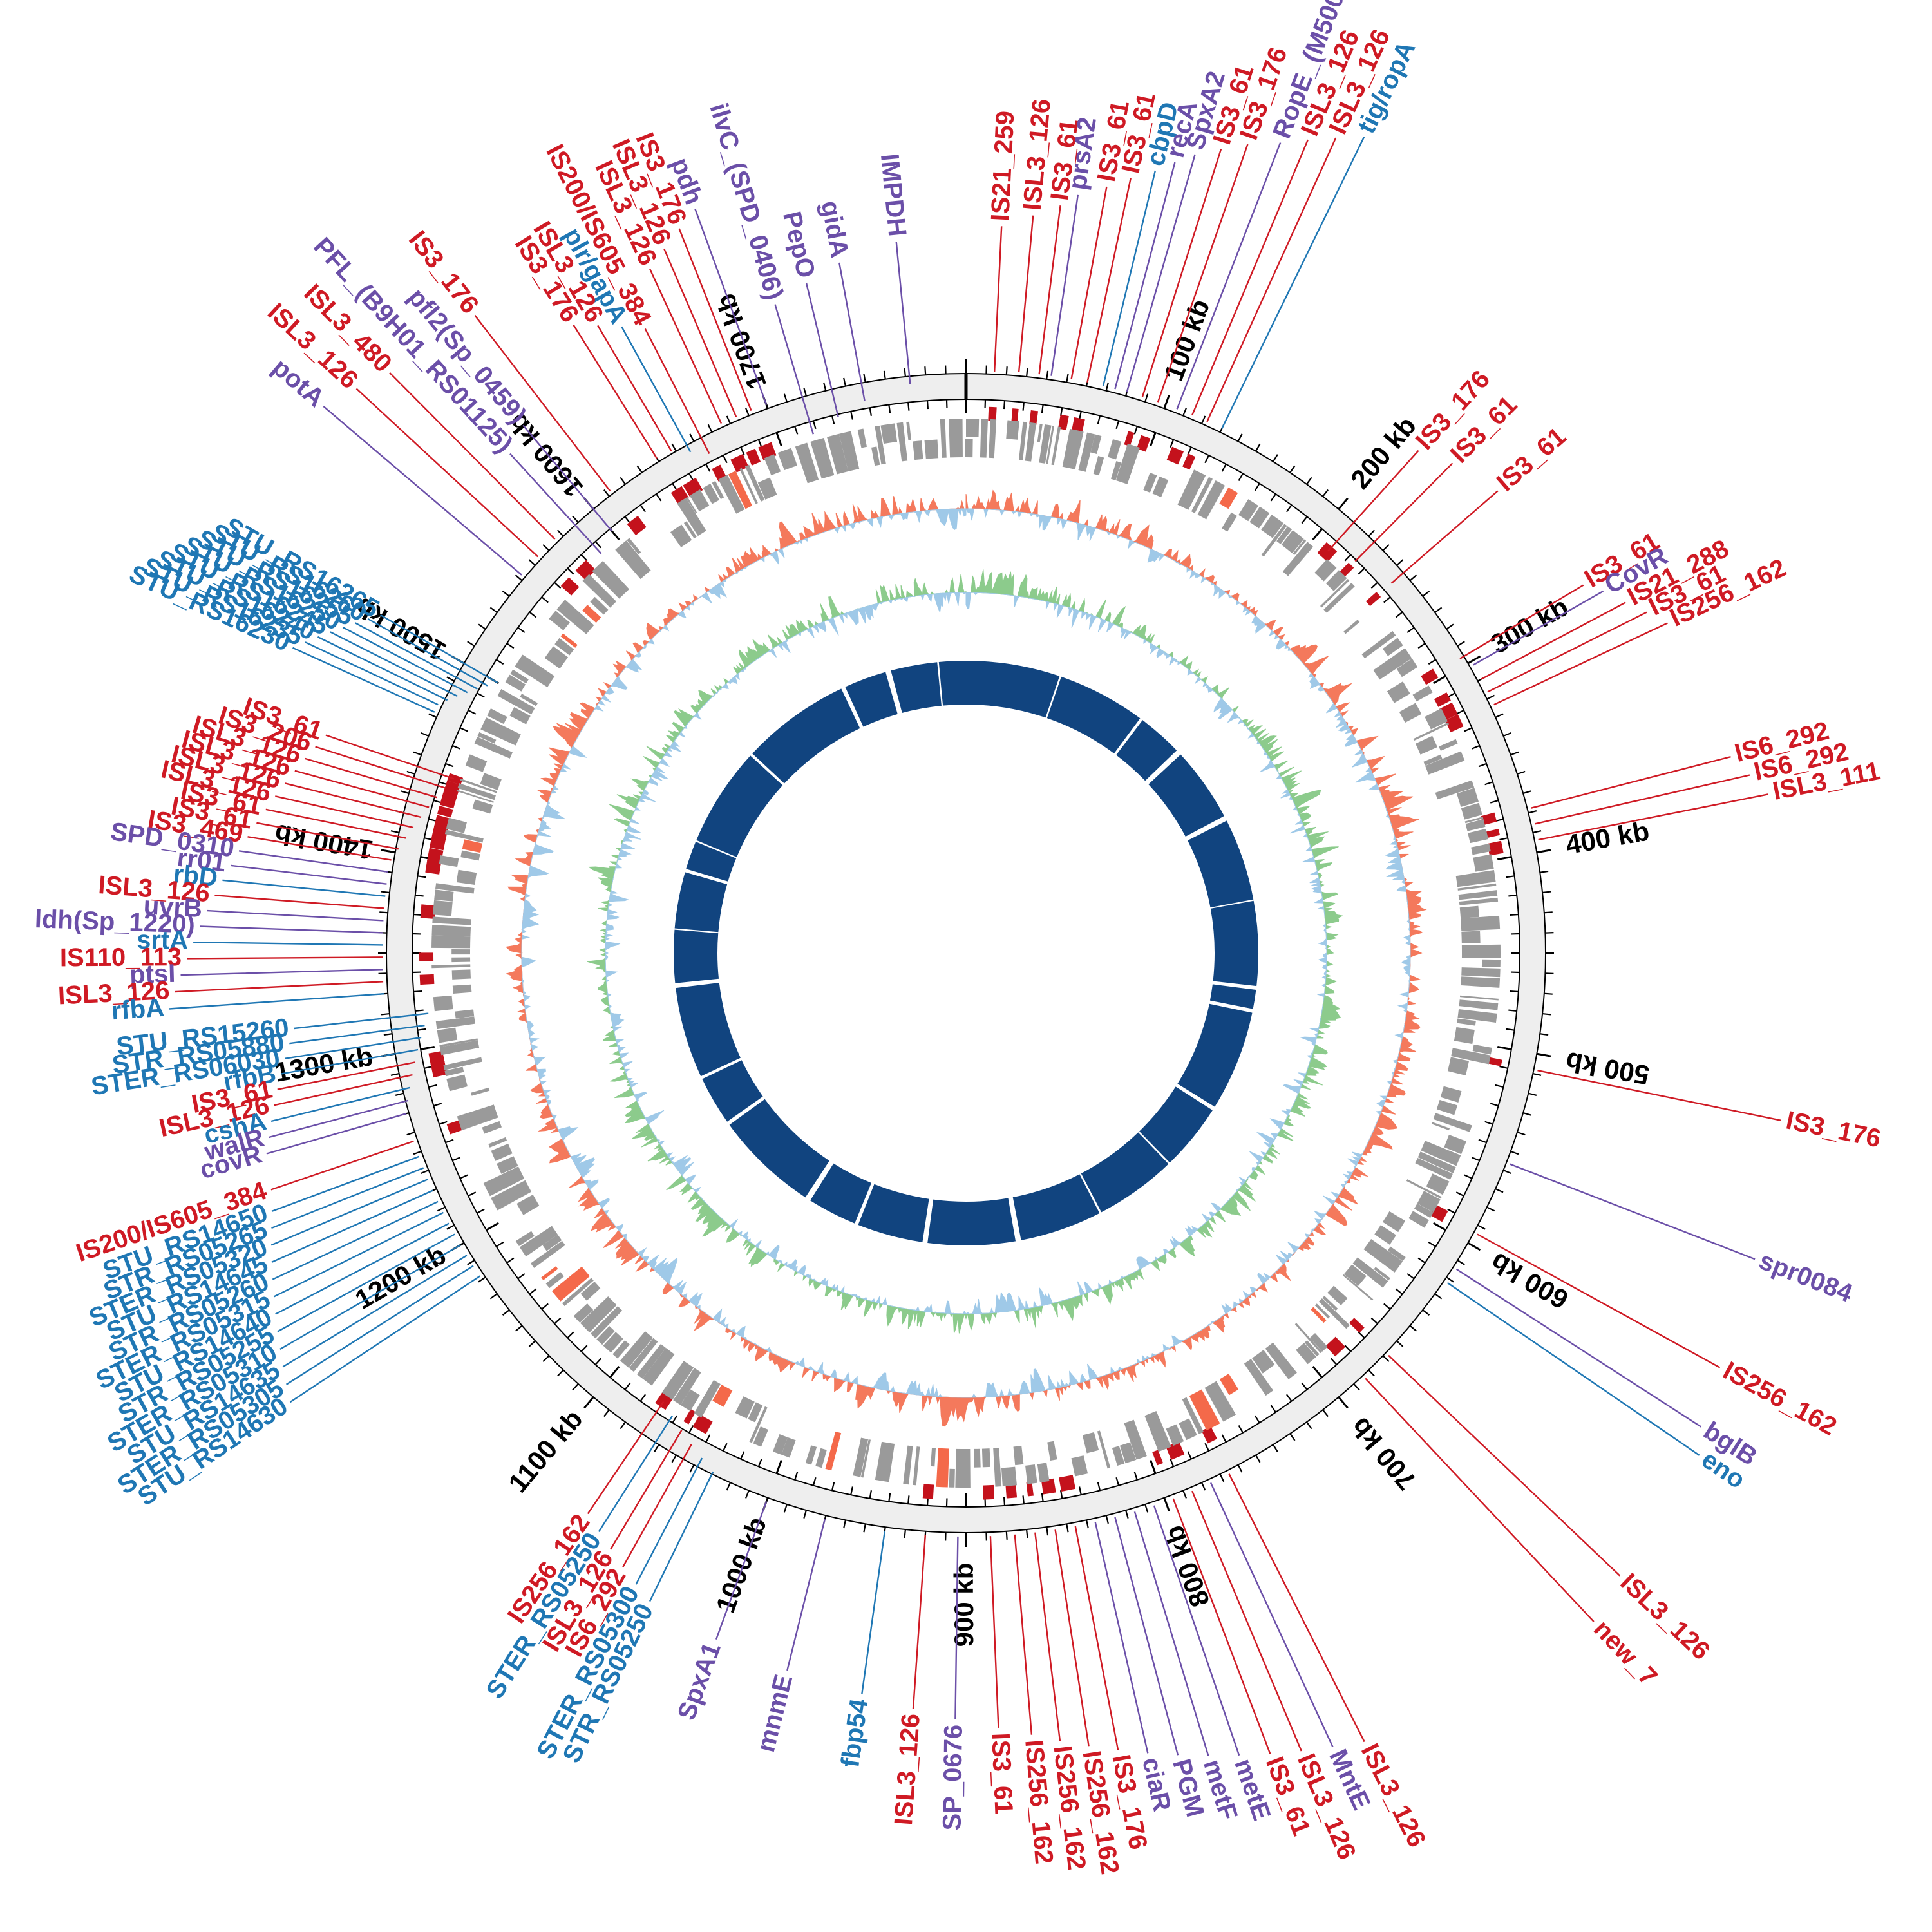 This screenshot has width=1932, height=1932. Describe the element at coordinates (855, 1733) in the screenshot. I see `annotation-label: fbp54` at that location.